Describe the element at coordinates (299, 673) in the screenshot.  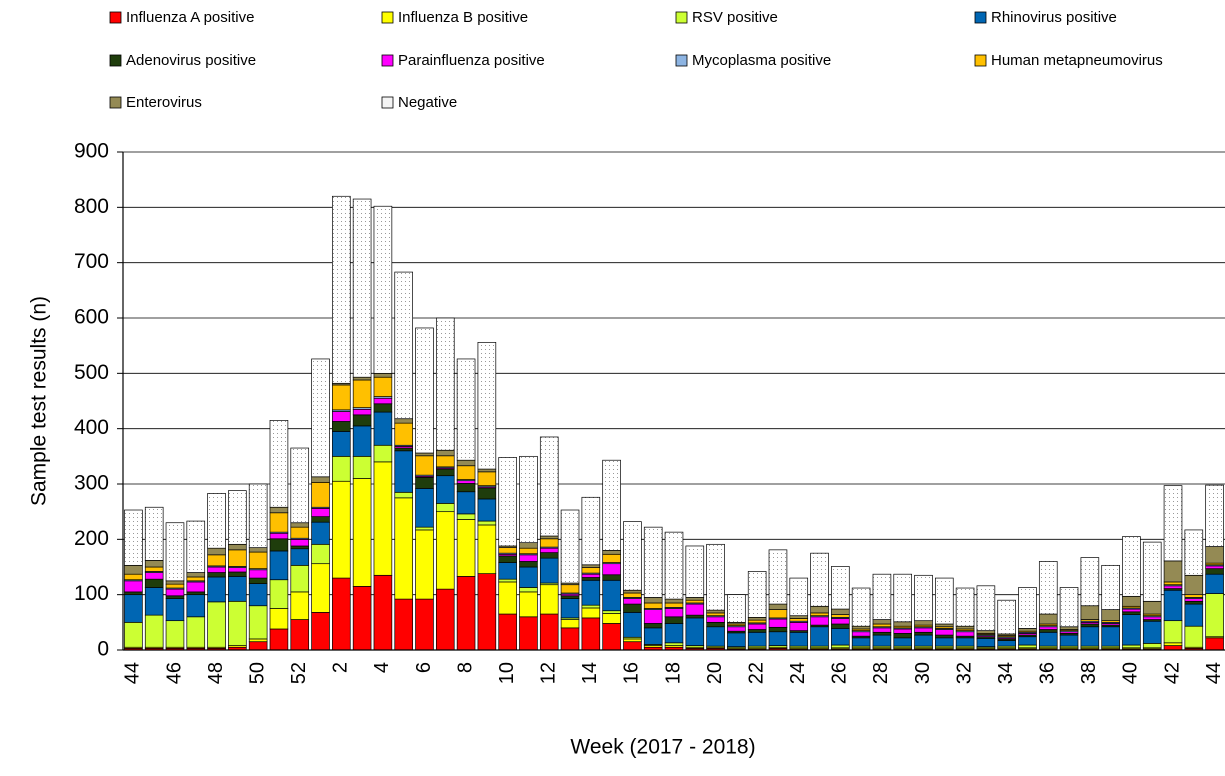
I see `x-tick-label: 52` at that location.